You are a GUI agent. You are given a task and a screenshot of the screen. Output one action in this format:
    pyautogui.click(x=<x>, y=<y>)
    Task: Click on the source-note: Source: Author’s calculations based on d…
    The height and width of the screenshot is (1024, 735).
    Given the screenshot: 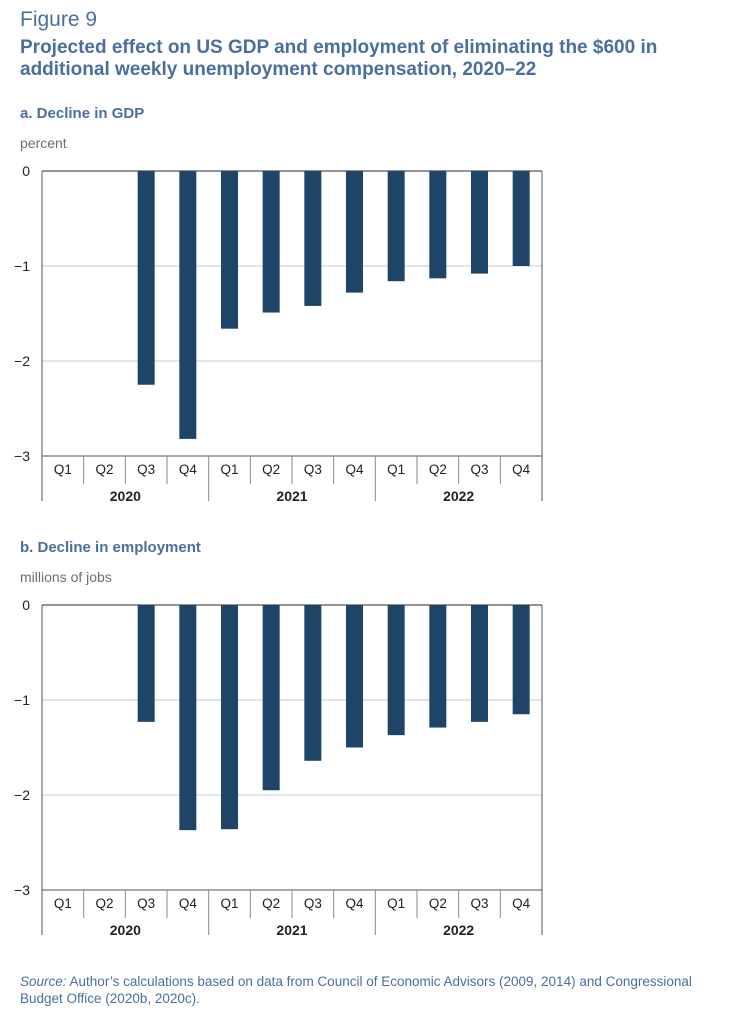 What is the action you would take?
    pyautogui.click(x=372, y=990)
    